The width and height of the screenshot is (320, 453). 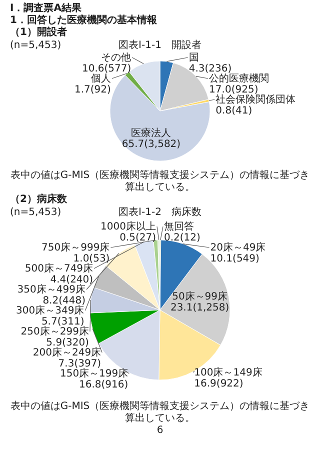 What do you see at coordinates (51, 290) in the screenshot?
I see `slice-label: 350床～499床` at bounding box center [51, 290].